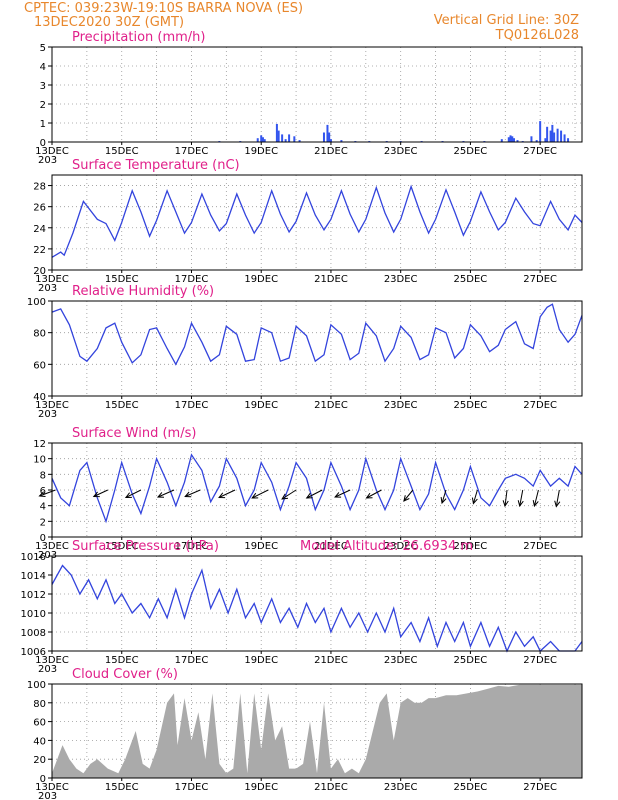 The image size is (618, 800). What do you see at coordinates (39, 741) in the screenshot?
I see `cloud-ytick-label: 40` at bounding box center [39, 741].